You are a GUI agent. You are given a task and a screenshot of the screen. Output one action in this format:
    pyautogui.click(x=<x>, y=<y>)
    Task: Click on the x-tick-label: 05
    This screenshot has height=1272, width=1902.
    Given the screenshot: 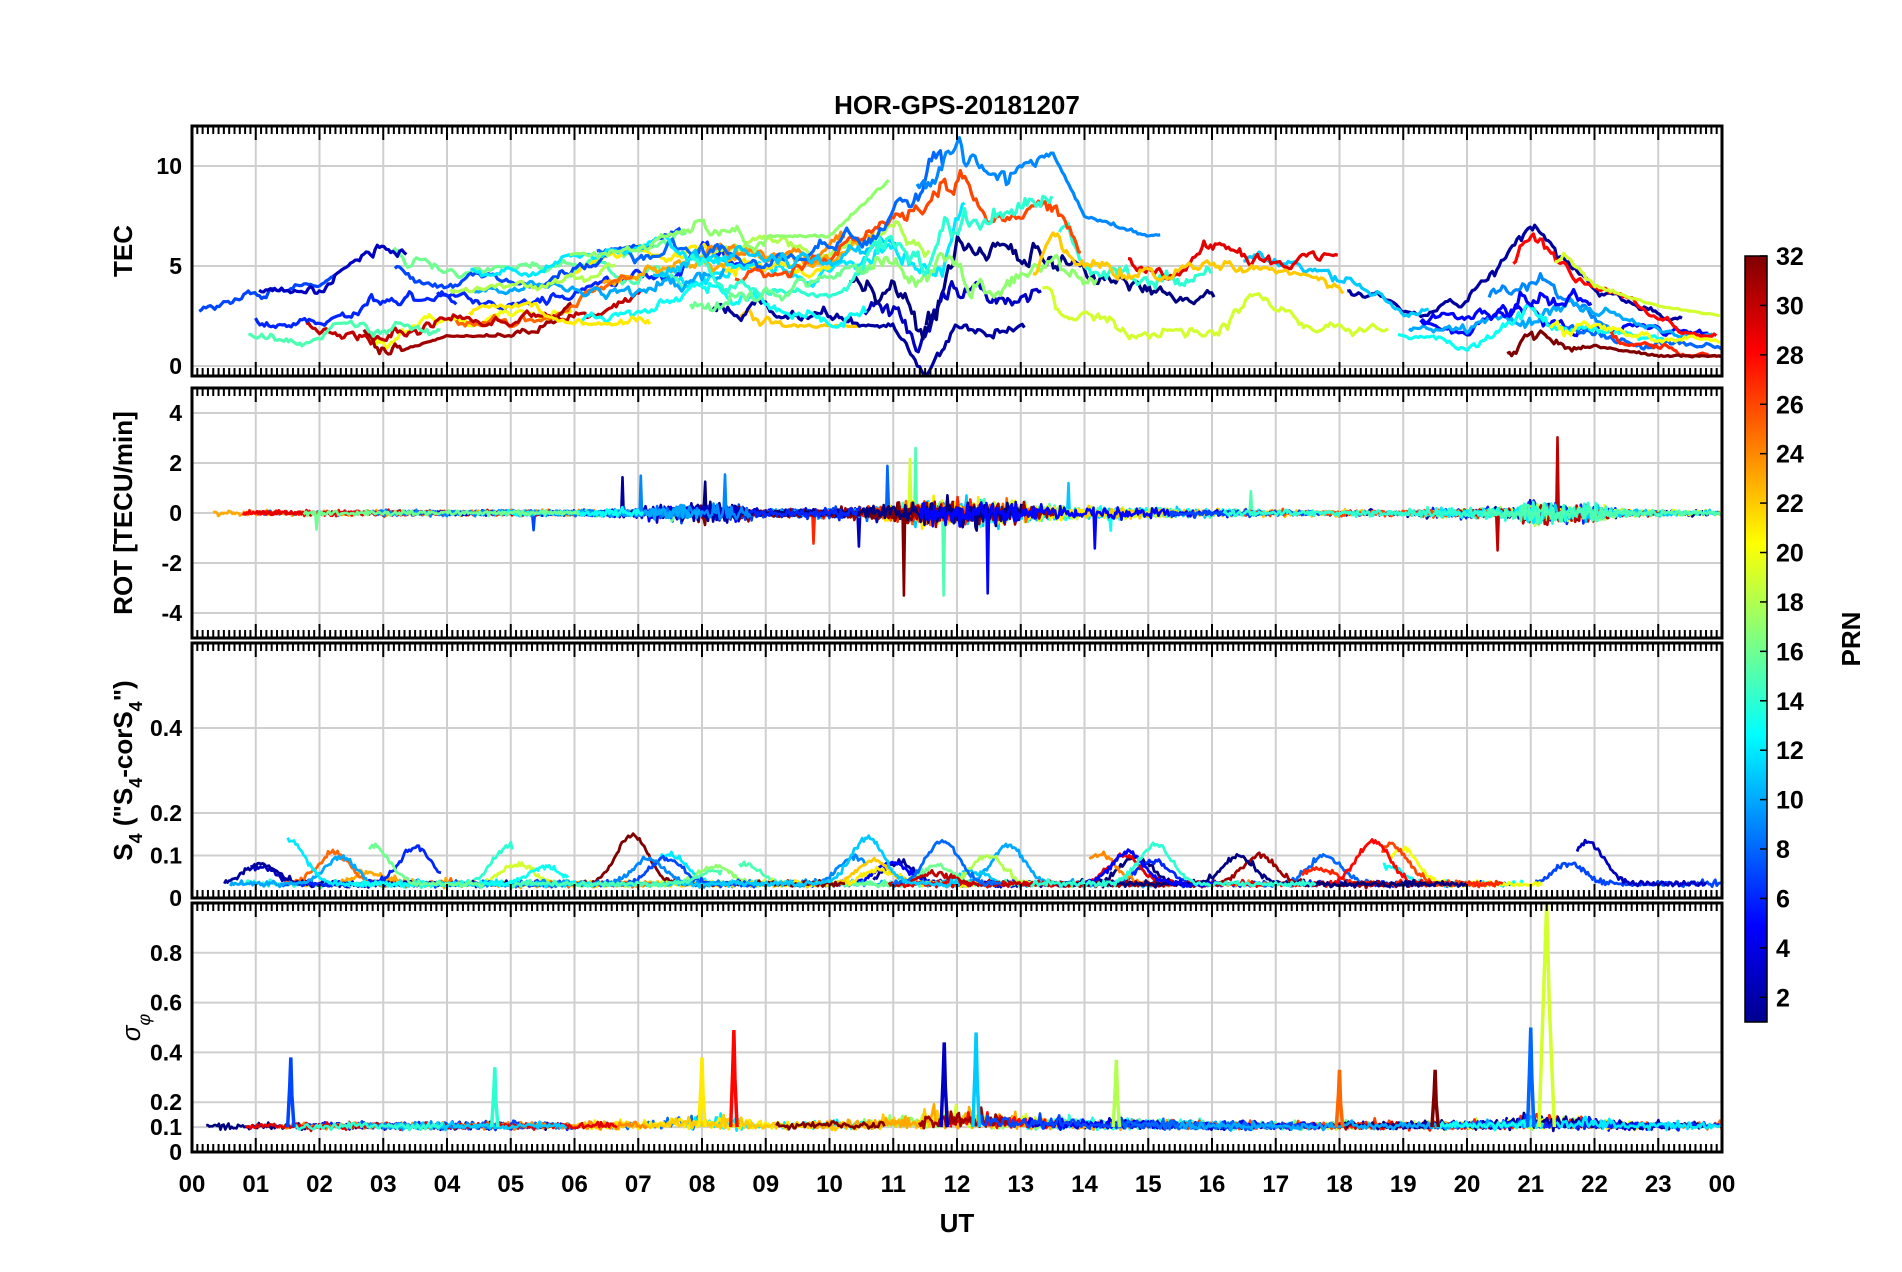 What is the action you would take?
    pyautogui.click(x=510, y=1184)
    